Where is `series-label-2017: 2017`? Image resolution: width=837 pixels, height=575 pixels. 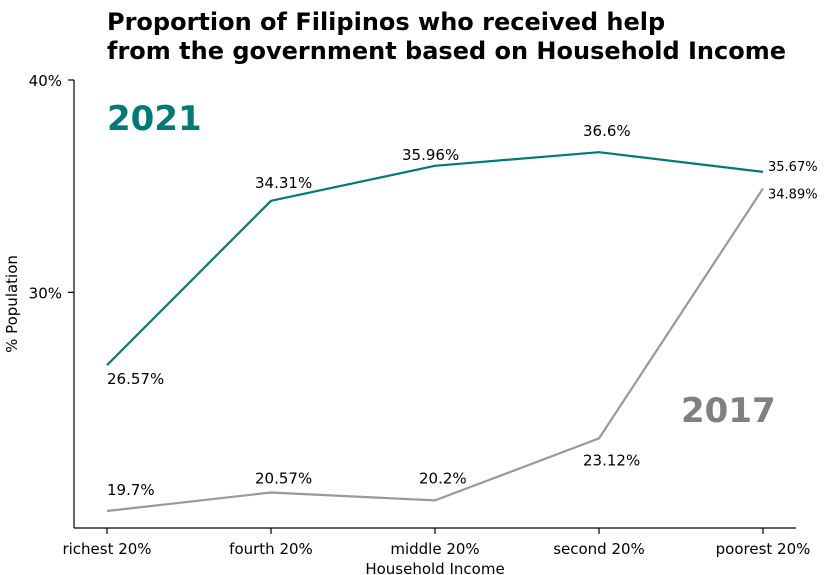
series-label-2017: 2017 is located at coordinates (728, 411).